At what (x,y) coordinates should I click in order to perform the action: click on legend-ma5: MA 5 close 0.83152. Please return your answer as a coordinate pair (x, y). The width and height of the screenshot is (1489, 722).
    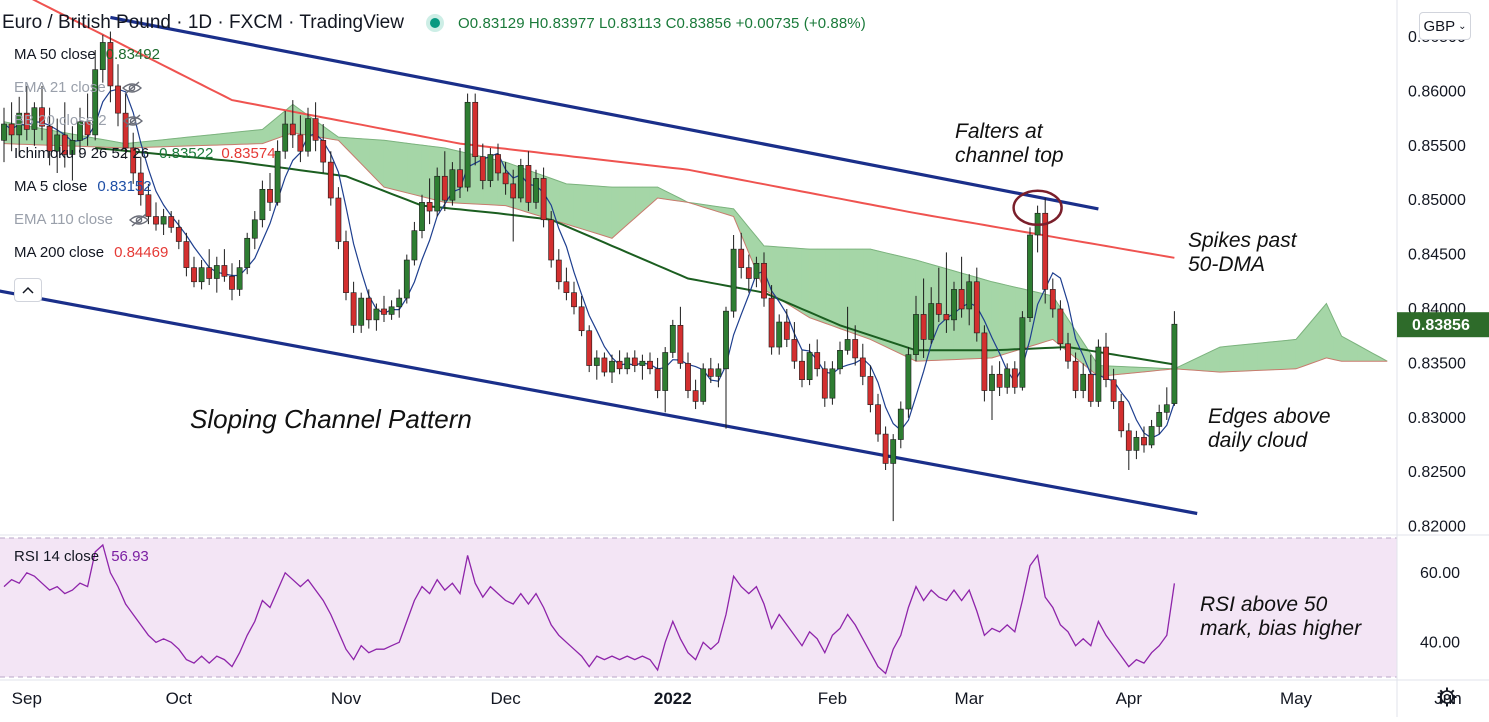
    Looking at the image, I should click on (87, 186).